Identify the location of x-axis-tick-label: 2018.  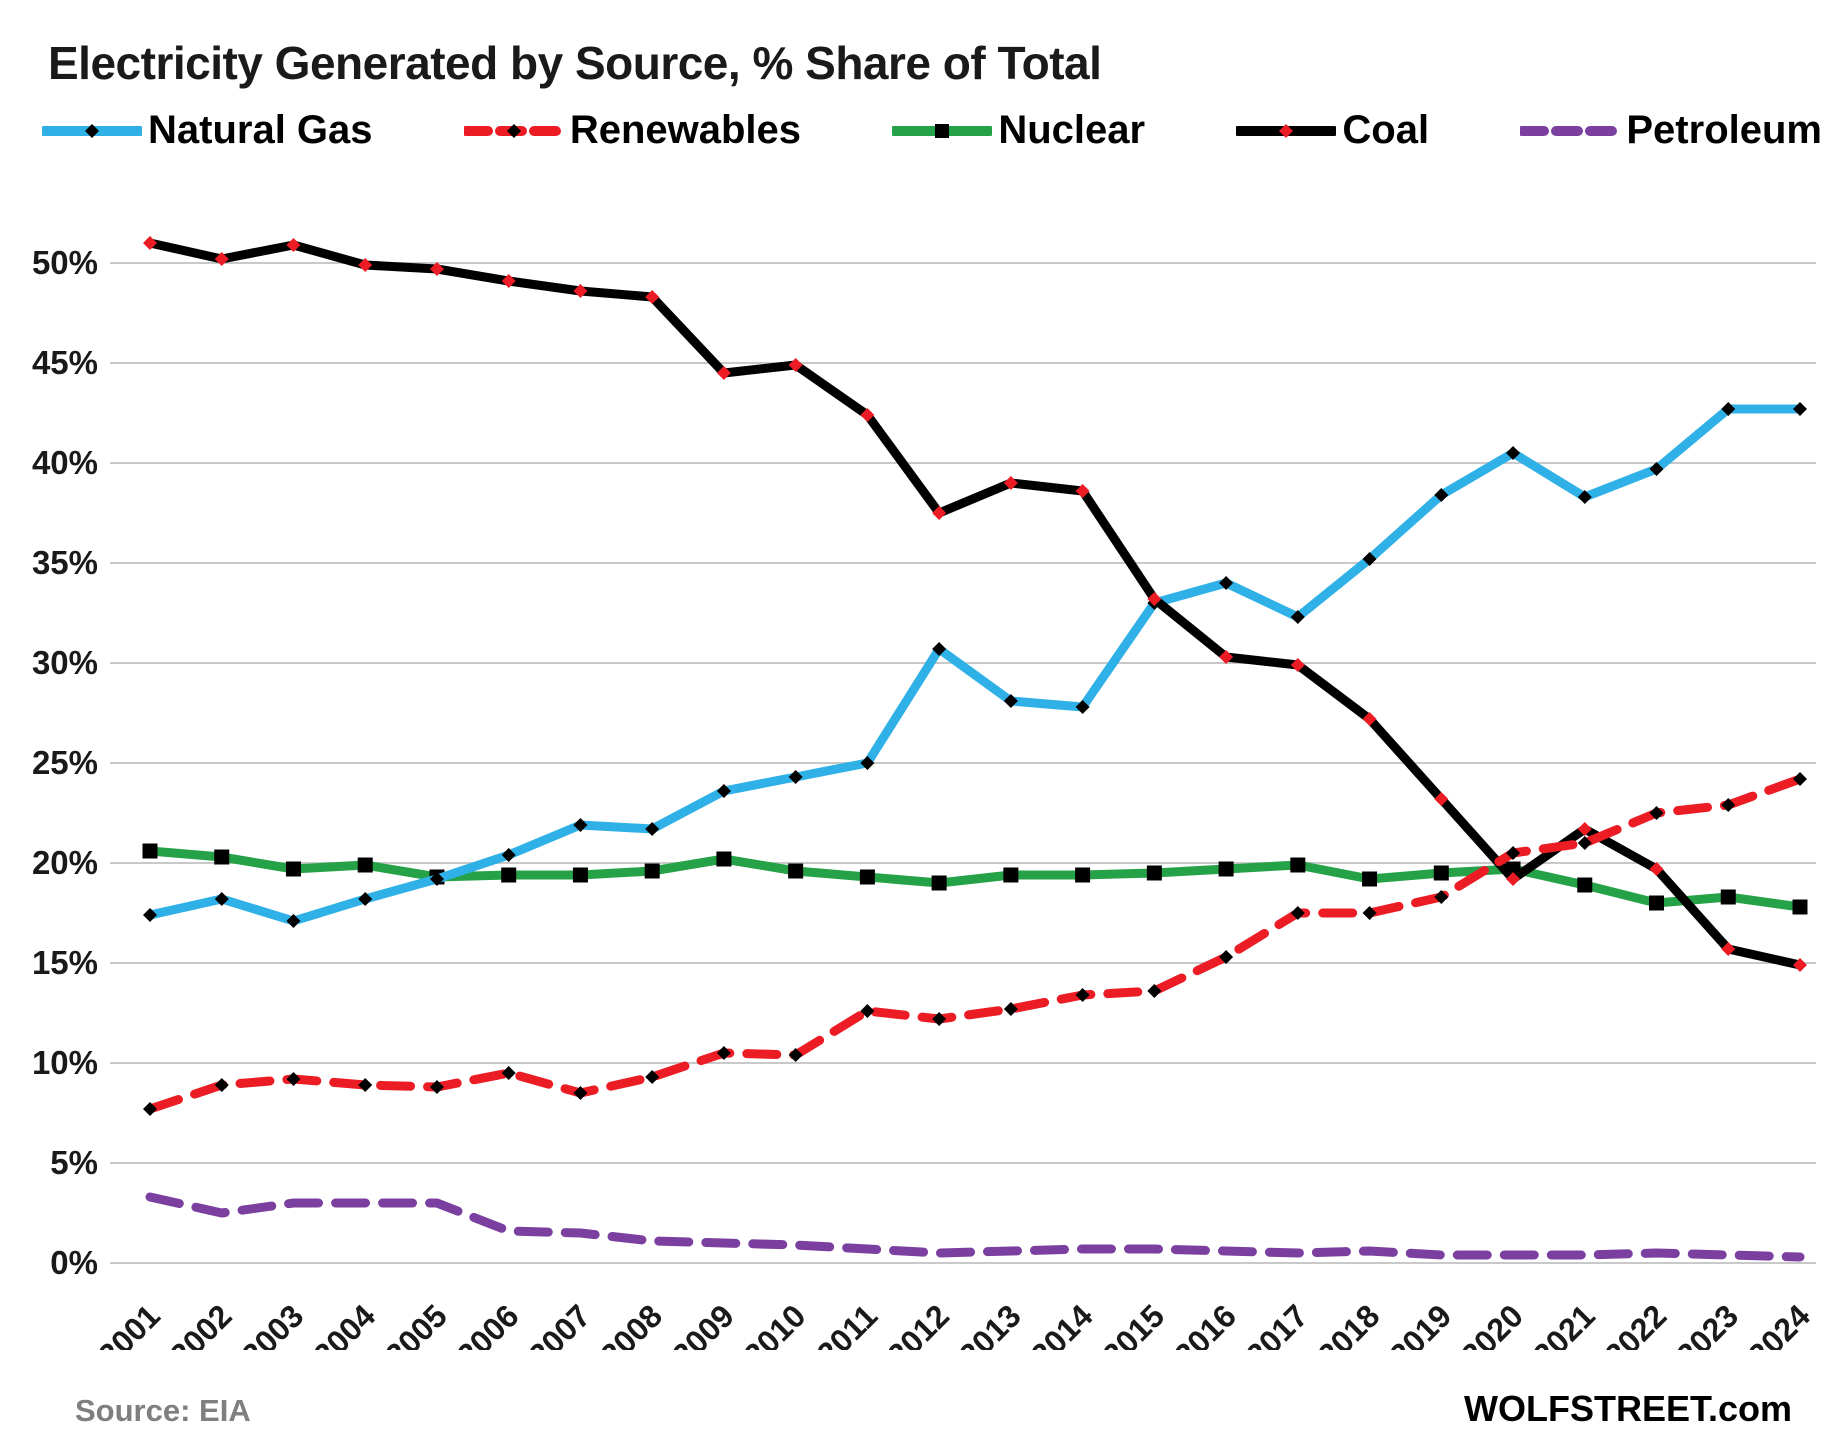
(1349, 1323).